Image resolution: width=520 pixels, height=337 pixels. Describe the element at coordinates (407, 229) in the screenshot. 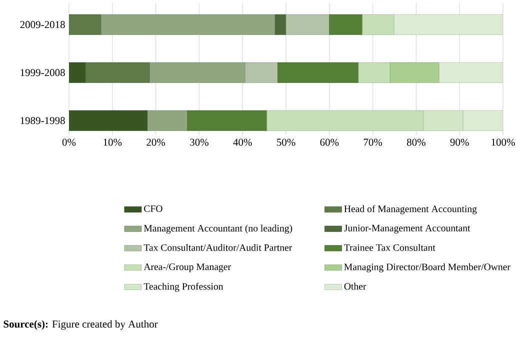

I see `legend-label: Junior-Management Accountant` at that location.